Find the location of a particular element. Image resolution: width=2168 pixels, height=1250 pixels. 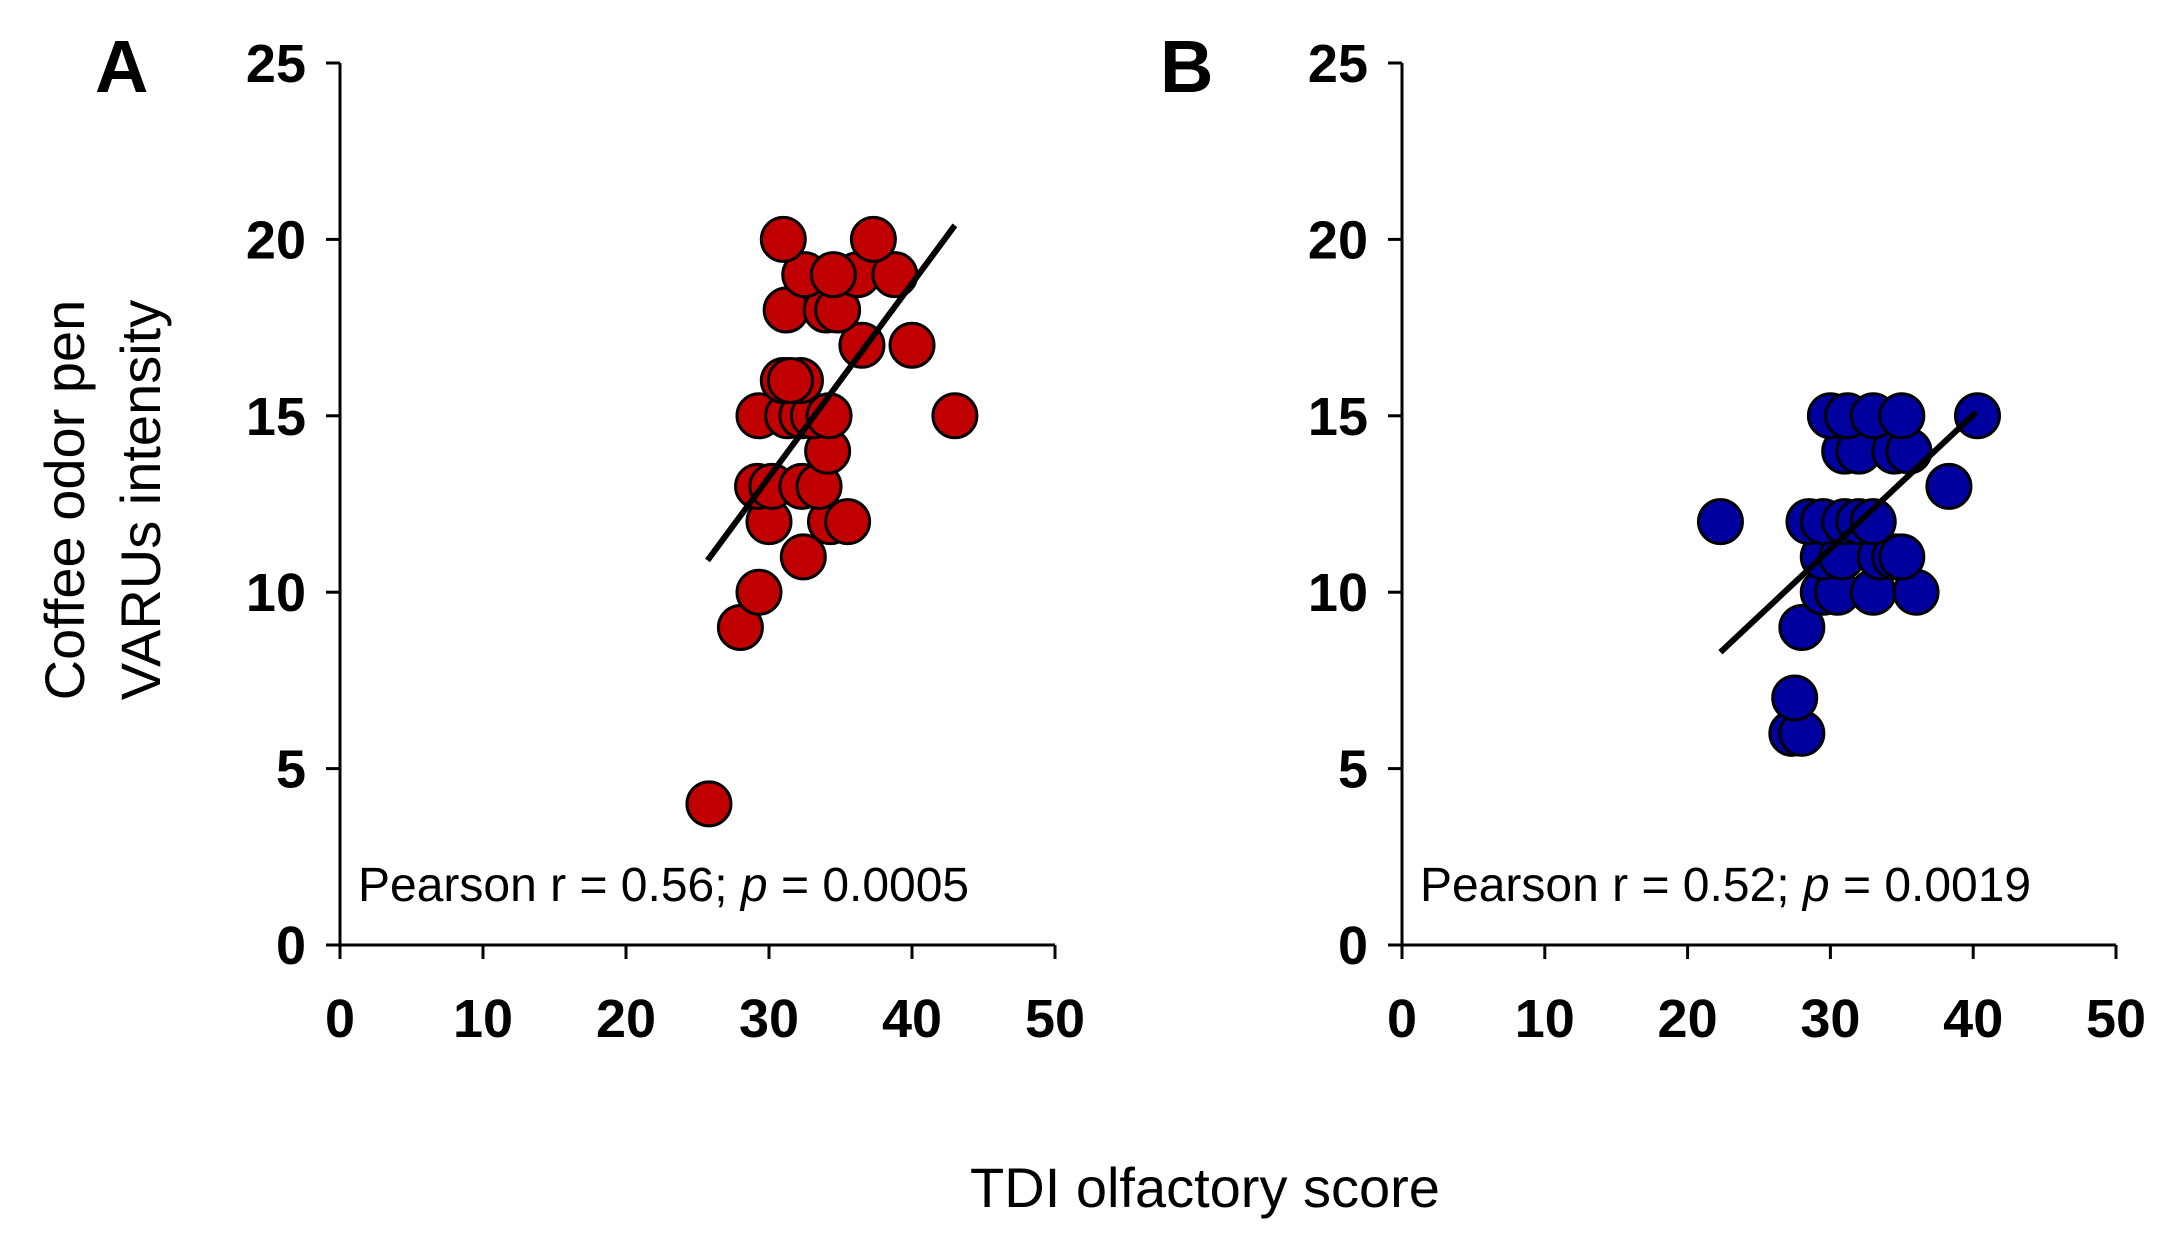

correlation-annotation: Pearson r = 0.52; p = 0.0019 is located at coordinates (1725, 885).